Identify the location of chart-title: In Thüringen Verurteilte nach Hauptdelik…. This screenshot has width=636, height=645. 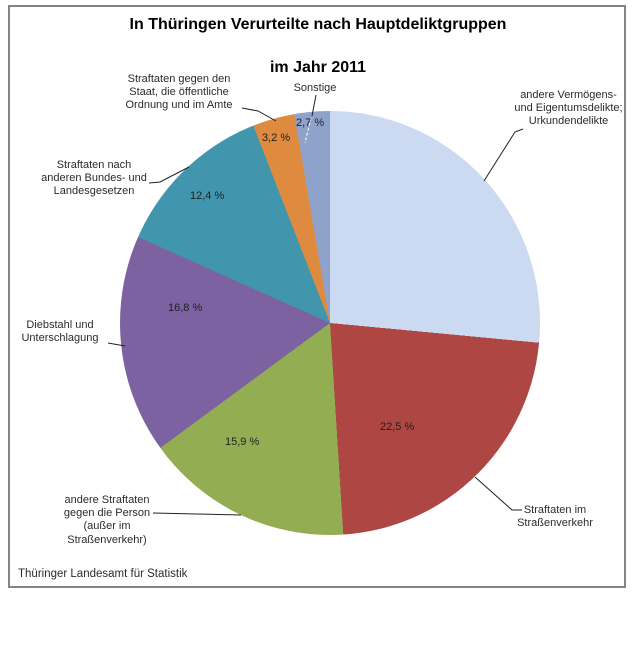
(318, 46).